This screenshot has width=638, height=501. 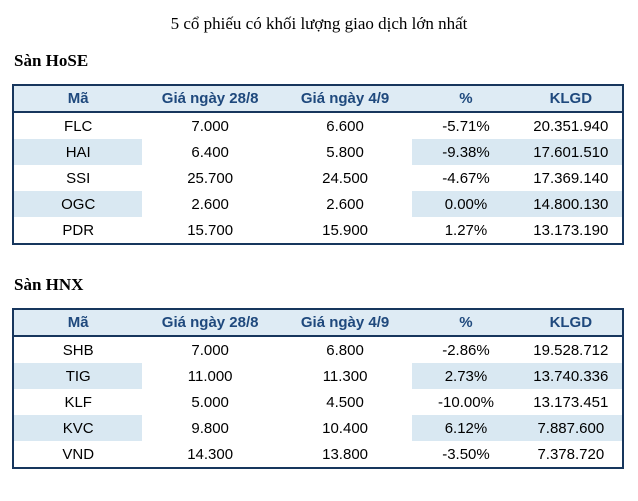 What do you see at coordinates (466, 376) in the screenshot?
I see `percent-change: 2.73%` at bounding box center [466, 376].